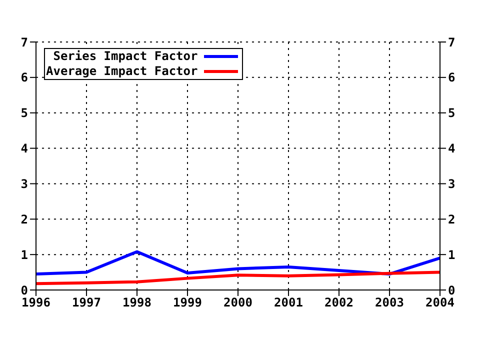 The image size is (480, 350). Describe the element at coordinates (36, 303) in the screenshot. I see `x-tick-label: 1996` at that location.